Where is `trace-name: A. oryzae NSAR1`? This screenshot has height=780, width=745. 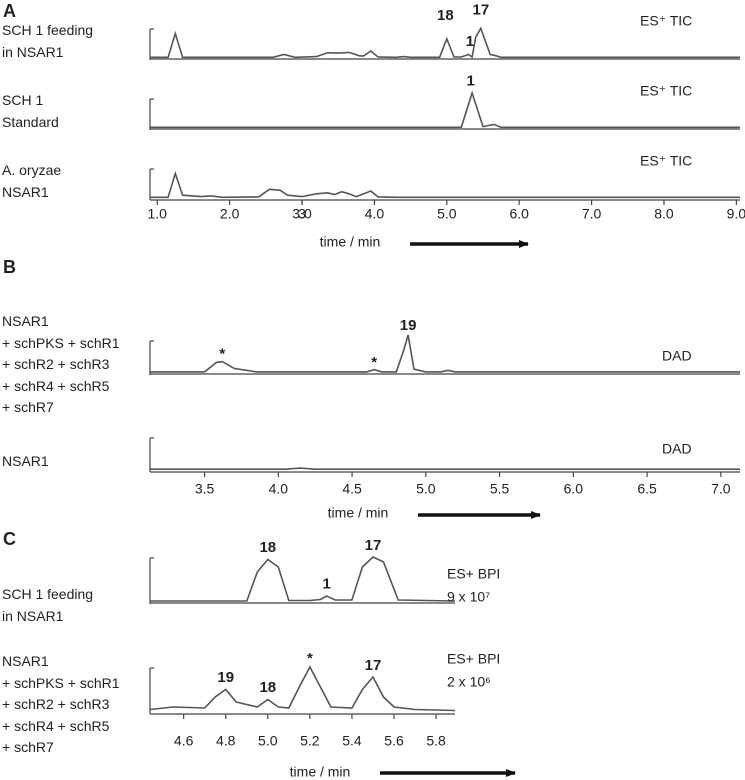 trace-name: A. oryzae NSAR1 is located at coordinates (32, 181).